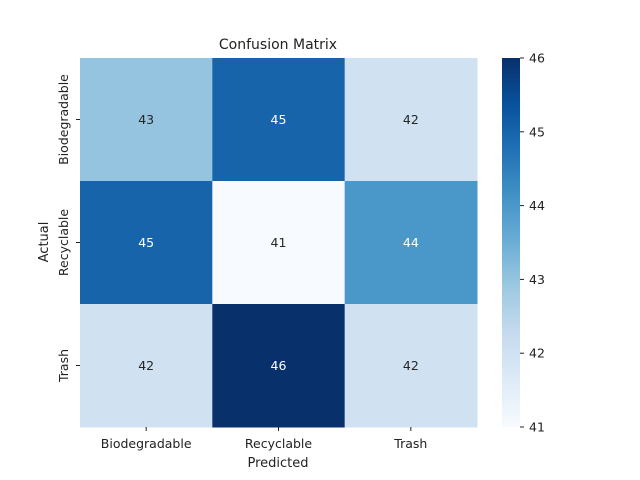 The height and width of the screenshot is (480, 640). I want to click on colorbar: 41 42 43 44 45 46, so click(523, 243).